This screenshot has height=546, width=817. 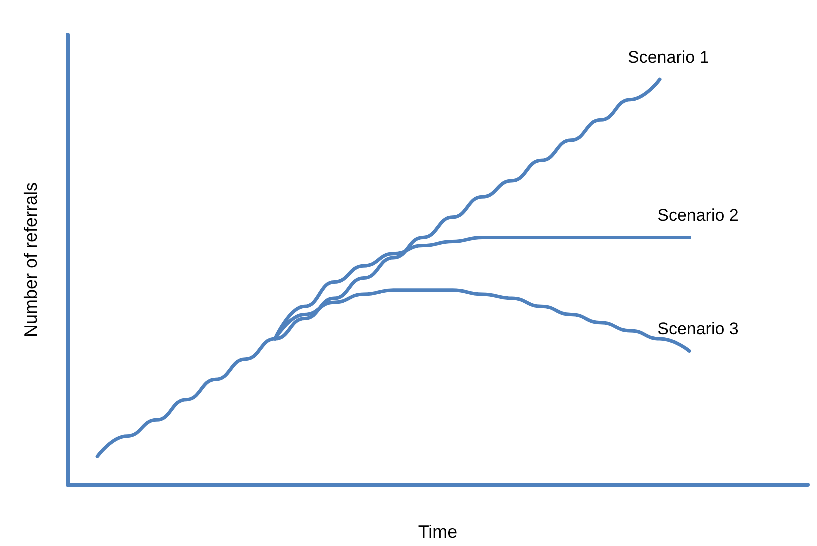 I want to click on series-label: Scenario 2, so click(x=698, y=216).